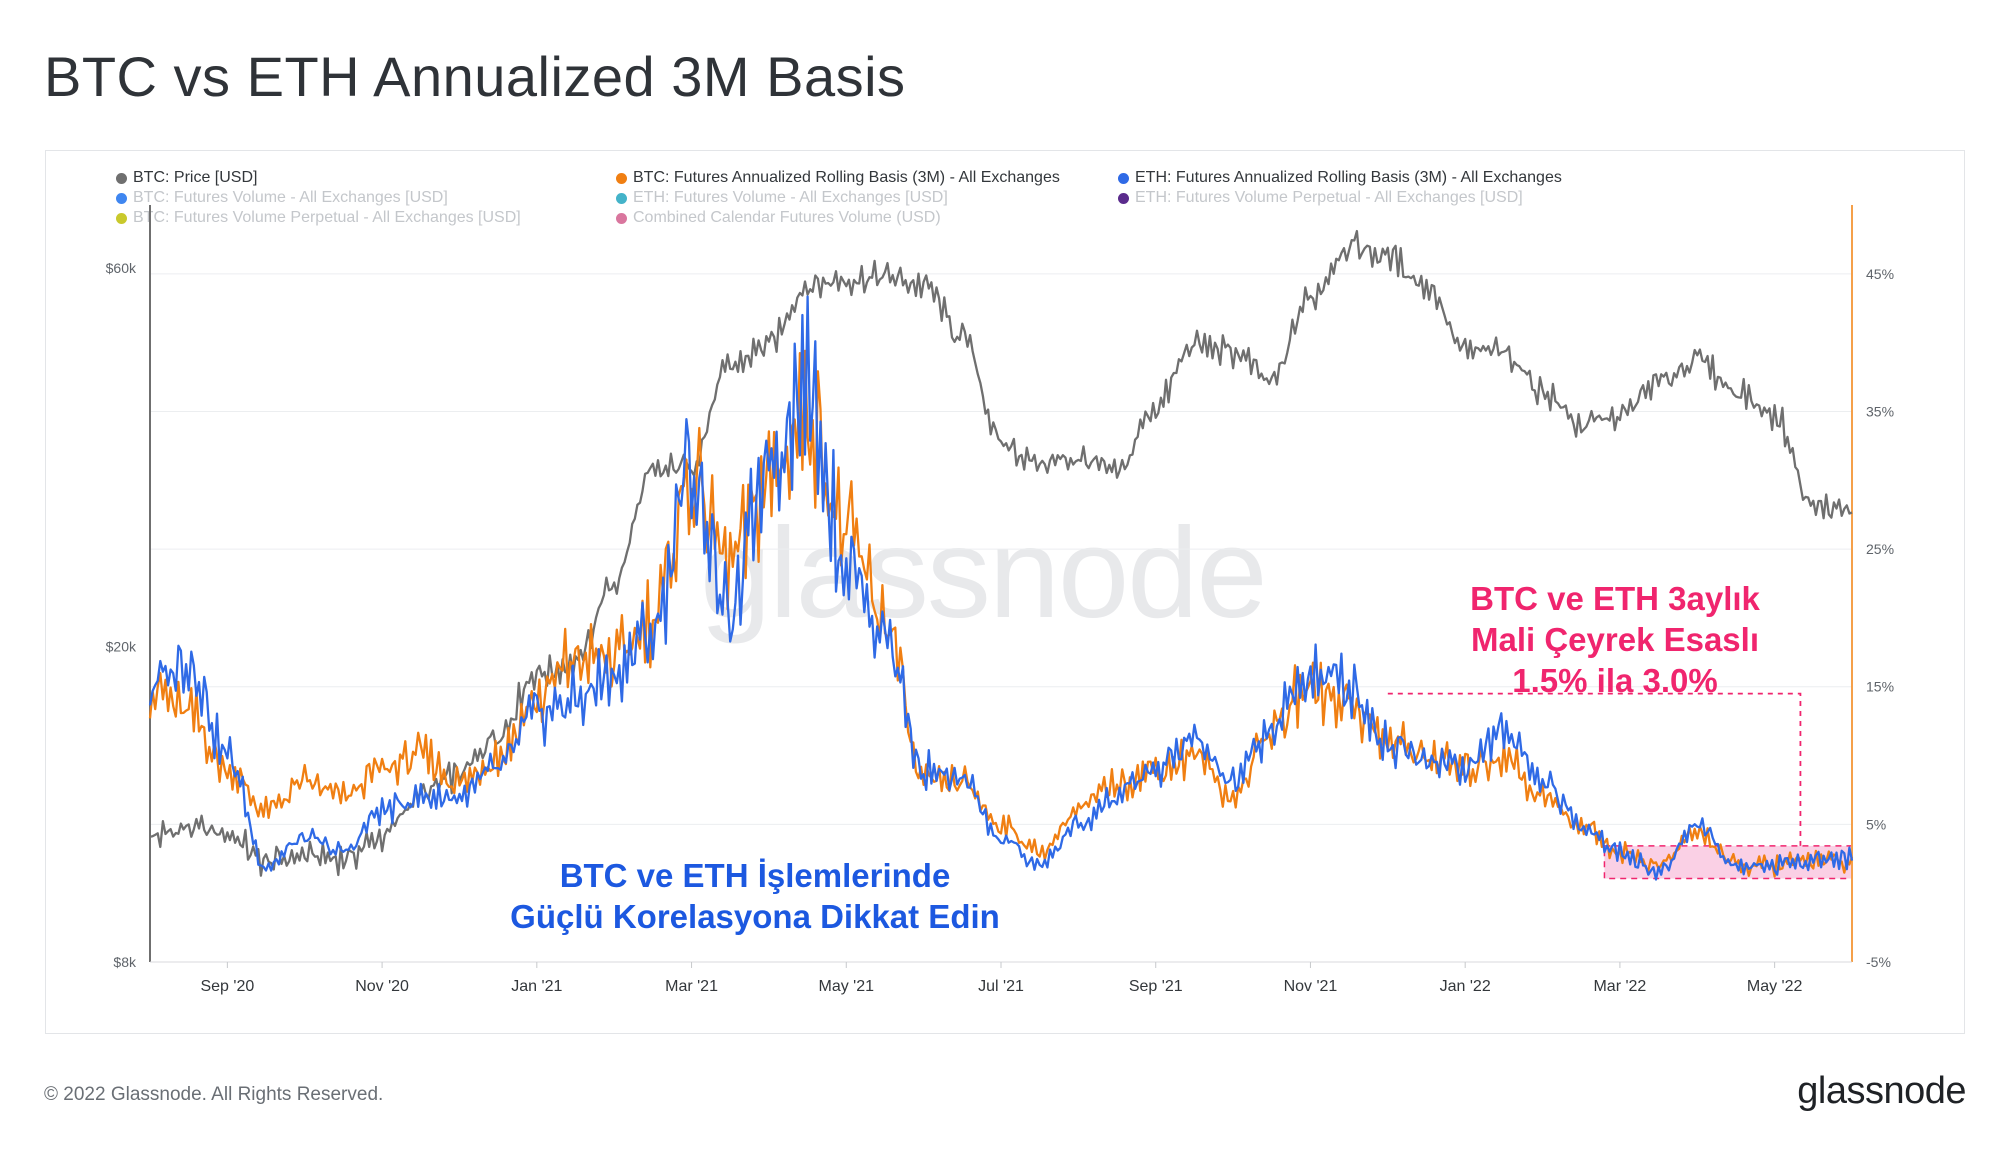 The height and width of the screenshot is (1152, 2000). What do you see at coordinates (1775, 986) in the screenshot?
I see `x-tick-label: May '22` at bounding box center [1775, 986].